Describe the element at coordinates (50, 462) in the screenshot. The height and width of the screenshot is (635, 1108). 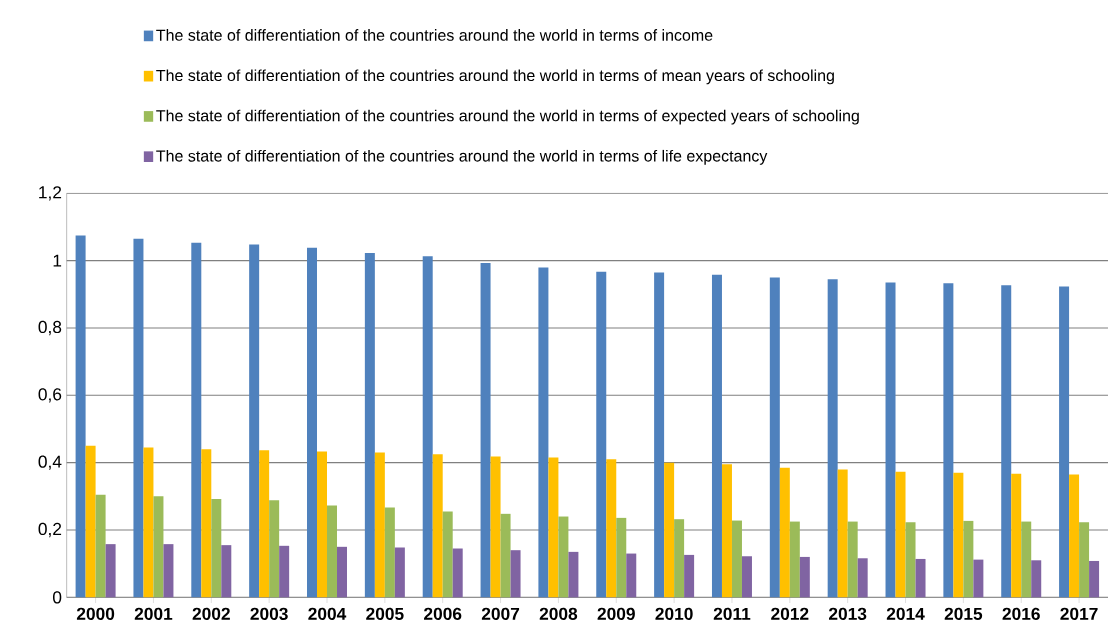
I see `y-tick-label: 0,4` at that location.